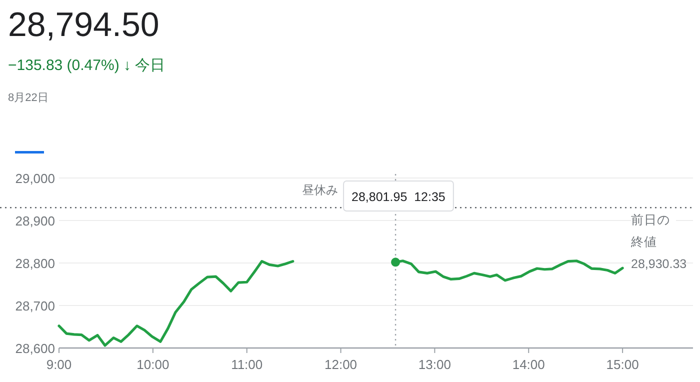 The image size is (700, 382). I want to click on chart-subtitle: −135.83 (0.47%) ↓ 今日, so click(87, 65).